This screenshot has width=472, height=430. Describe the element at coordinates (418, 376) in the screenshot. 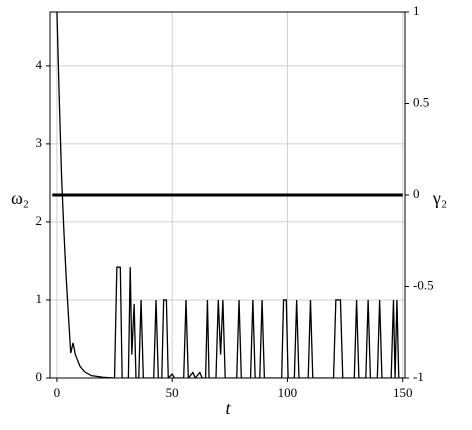

I see `y2-tick-label: -1` at that location.